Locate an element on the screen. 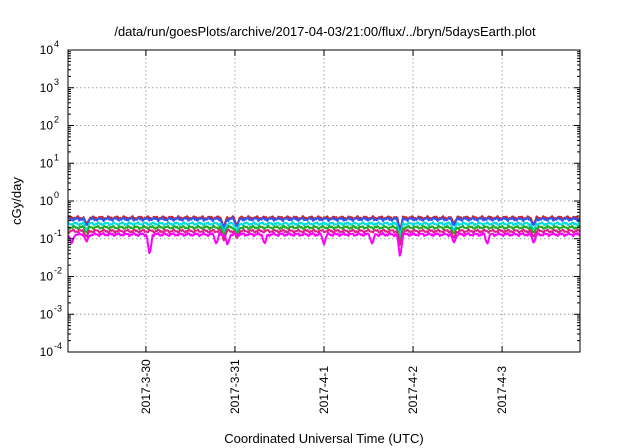 This screenshot has height=448, width=640. x-tick-label: 2017-4-2 is located at coordinates (413, 390).